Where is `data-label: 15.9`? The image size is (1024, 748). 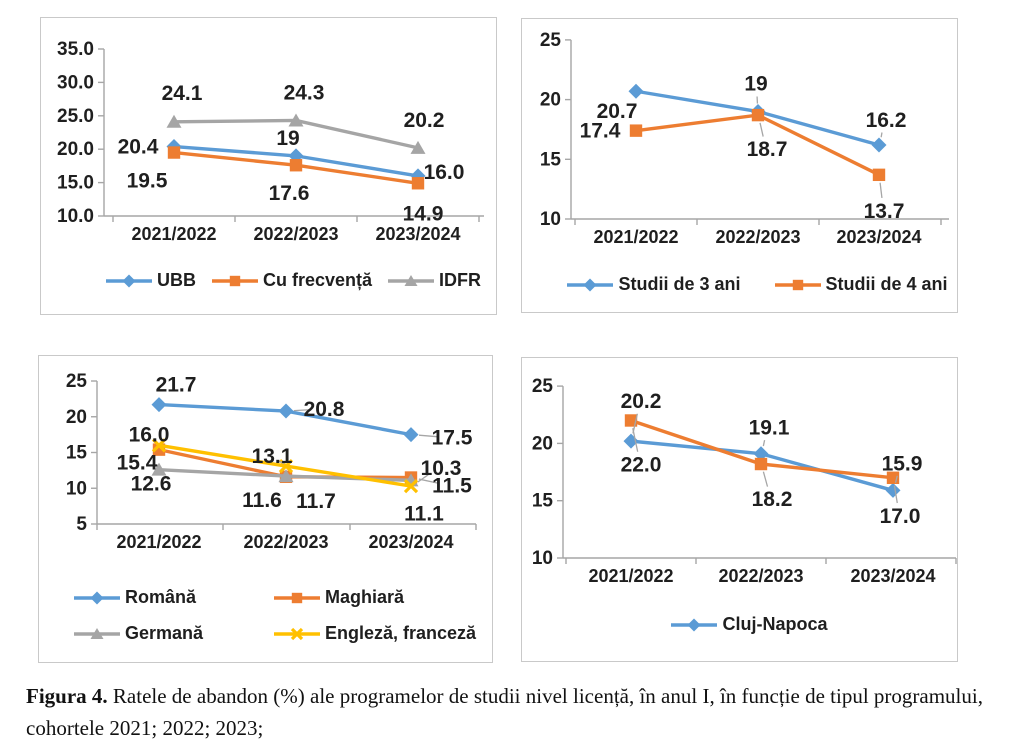 data-label: 15.9 is located at coordinates (902, 463).